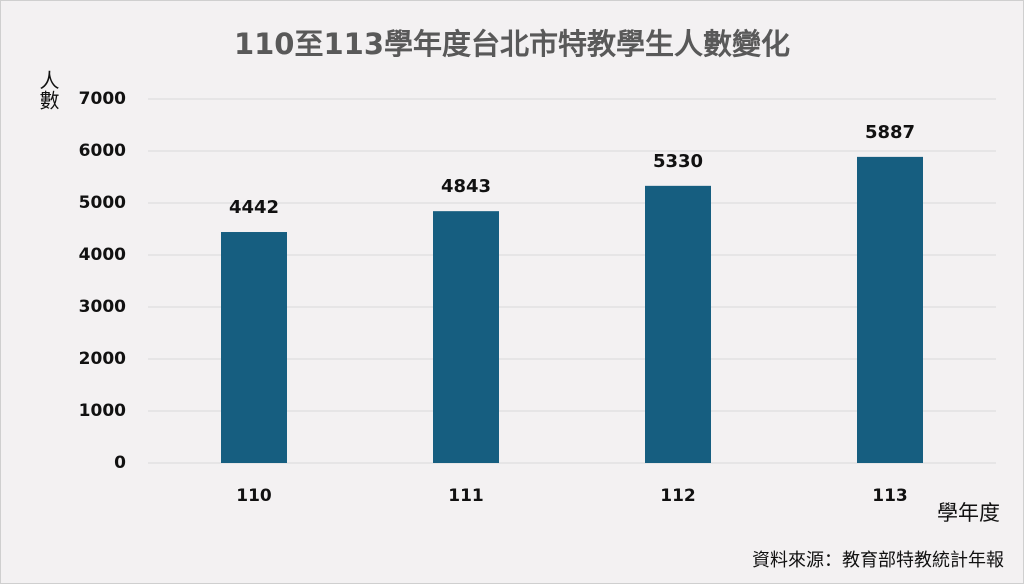 The image size is (1024, 584). I want to click on data-label: 4442, so click(254, 207).